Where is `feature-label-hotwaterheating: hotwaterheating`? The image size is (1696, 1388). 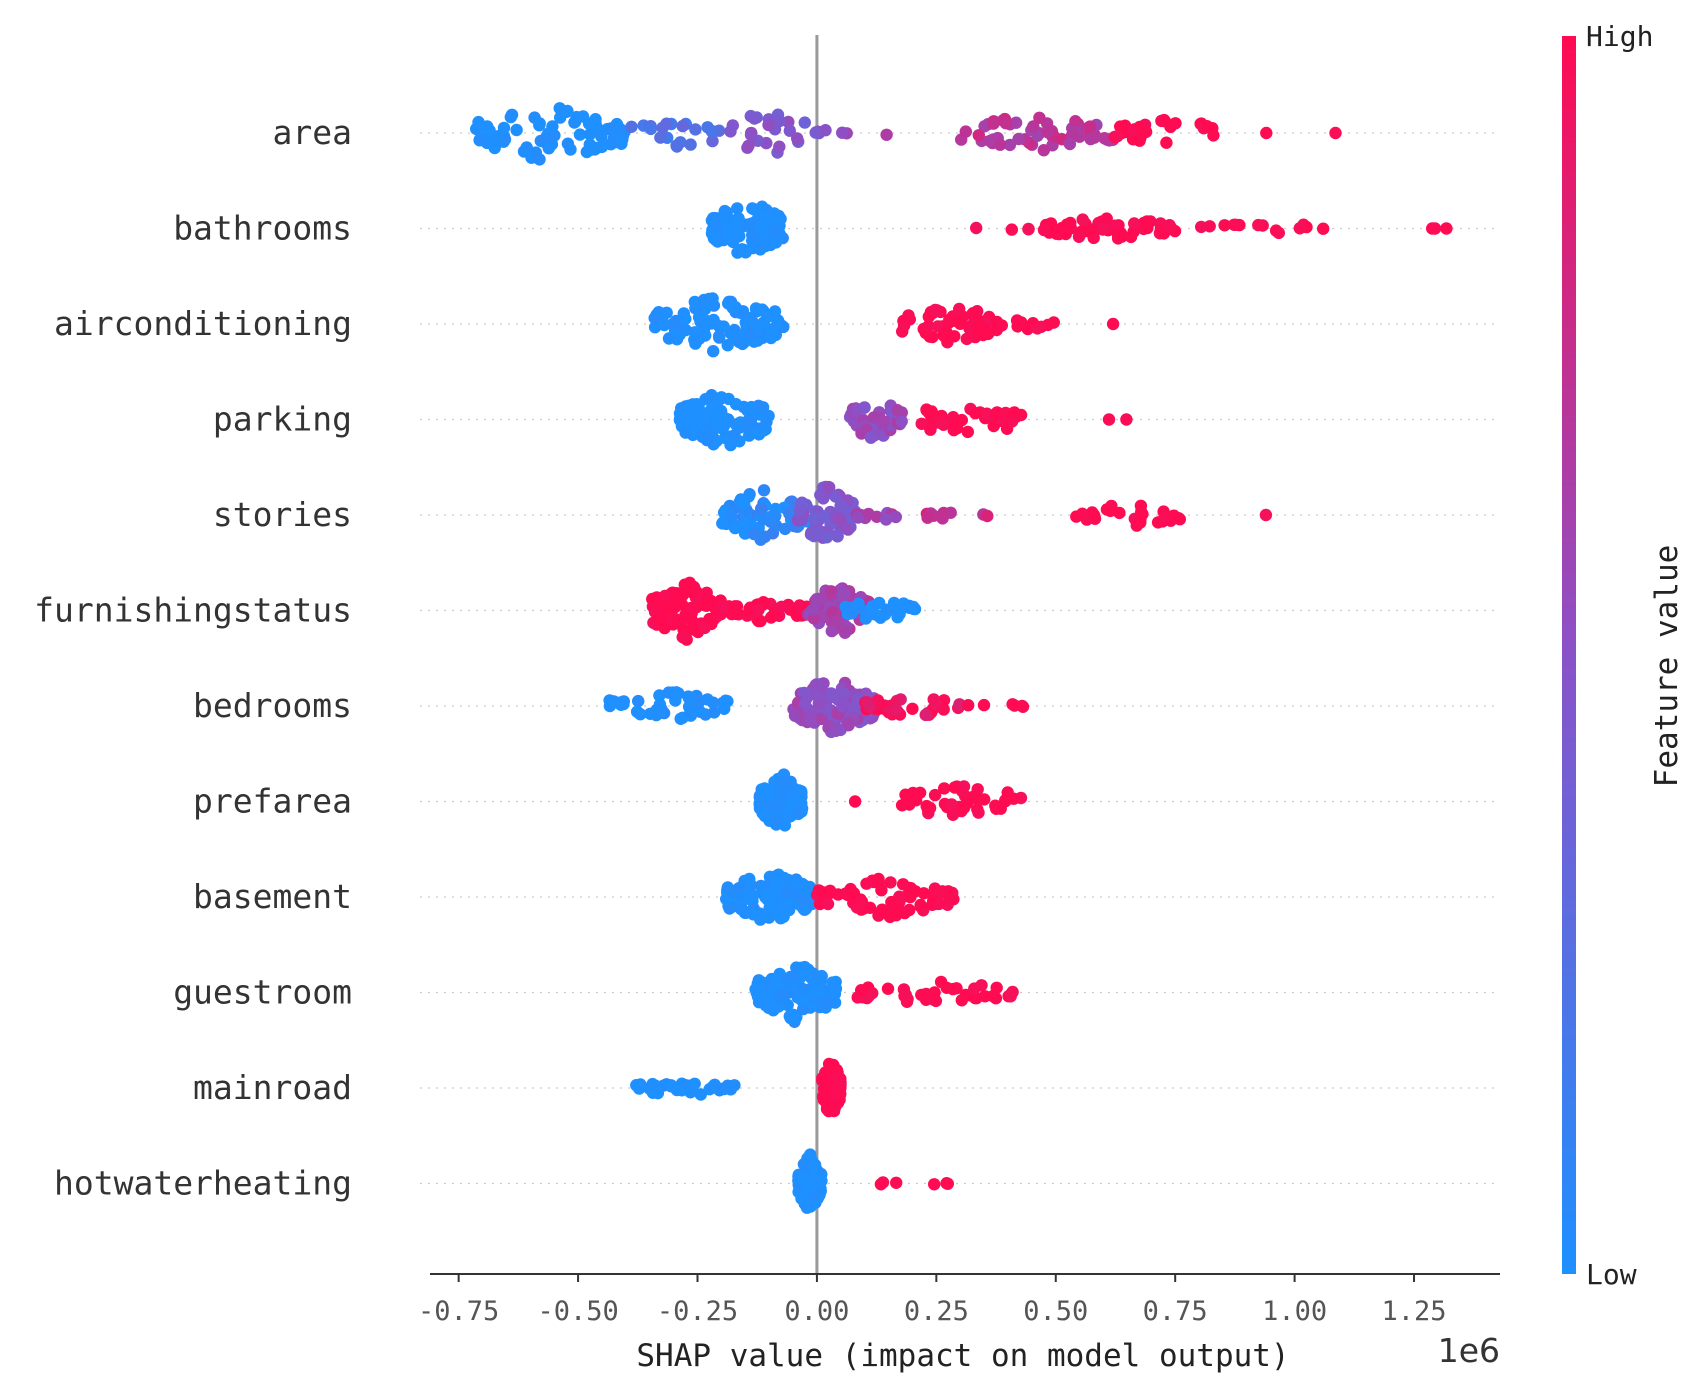 feature-label-hotwaterheating: hotwaterheating is located at coordinates (203, 1183).